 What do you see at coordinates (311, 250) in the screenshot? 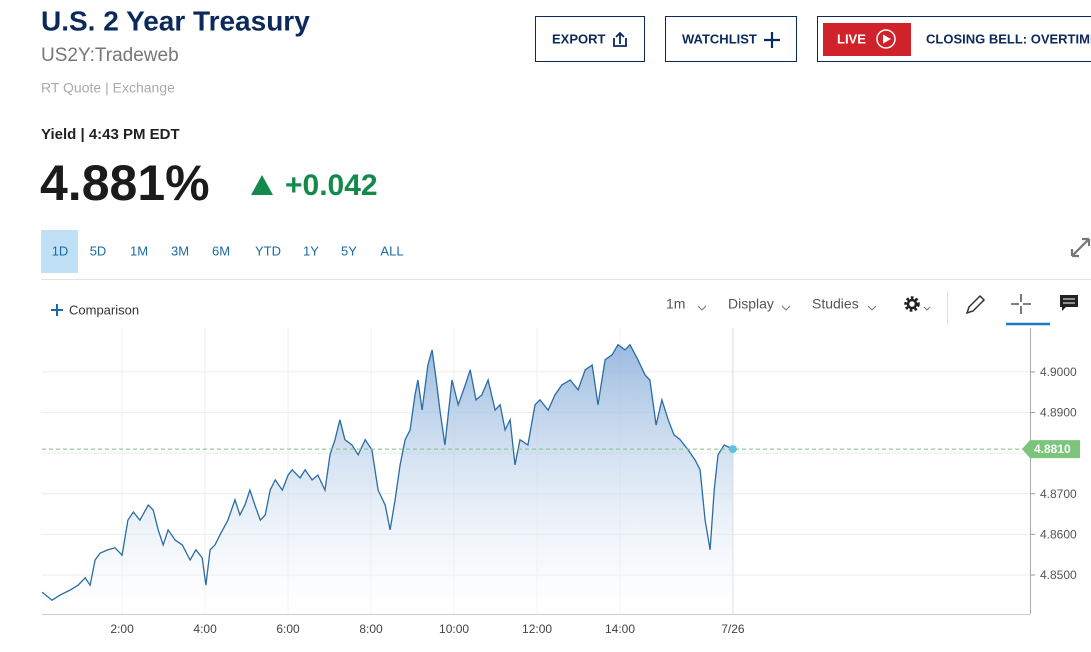
I see `range-tab: 1Y` at bounding box center [311, 250].